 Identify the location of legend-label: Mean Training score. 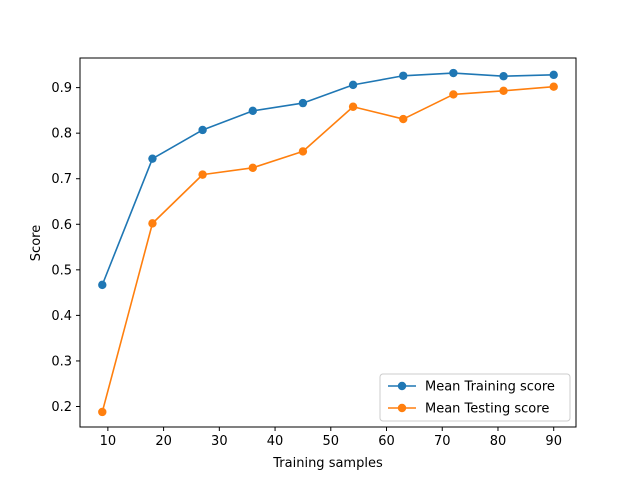
(490, 387).